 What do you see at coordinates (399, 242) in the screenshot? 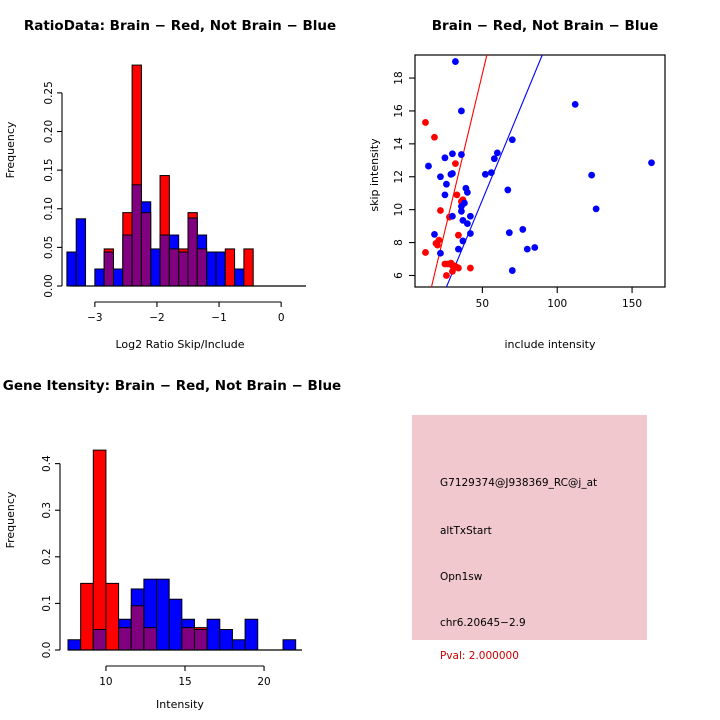
I see `y-tick-label: 8` at bounding box center [399, 242].